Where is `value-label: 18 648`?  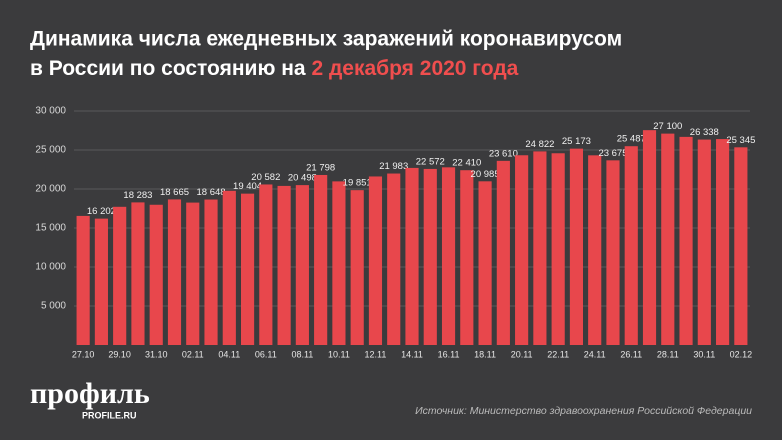 value-label: 18 648 is located at coordinates (210, 192).